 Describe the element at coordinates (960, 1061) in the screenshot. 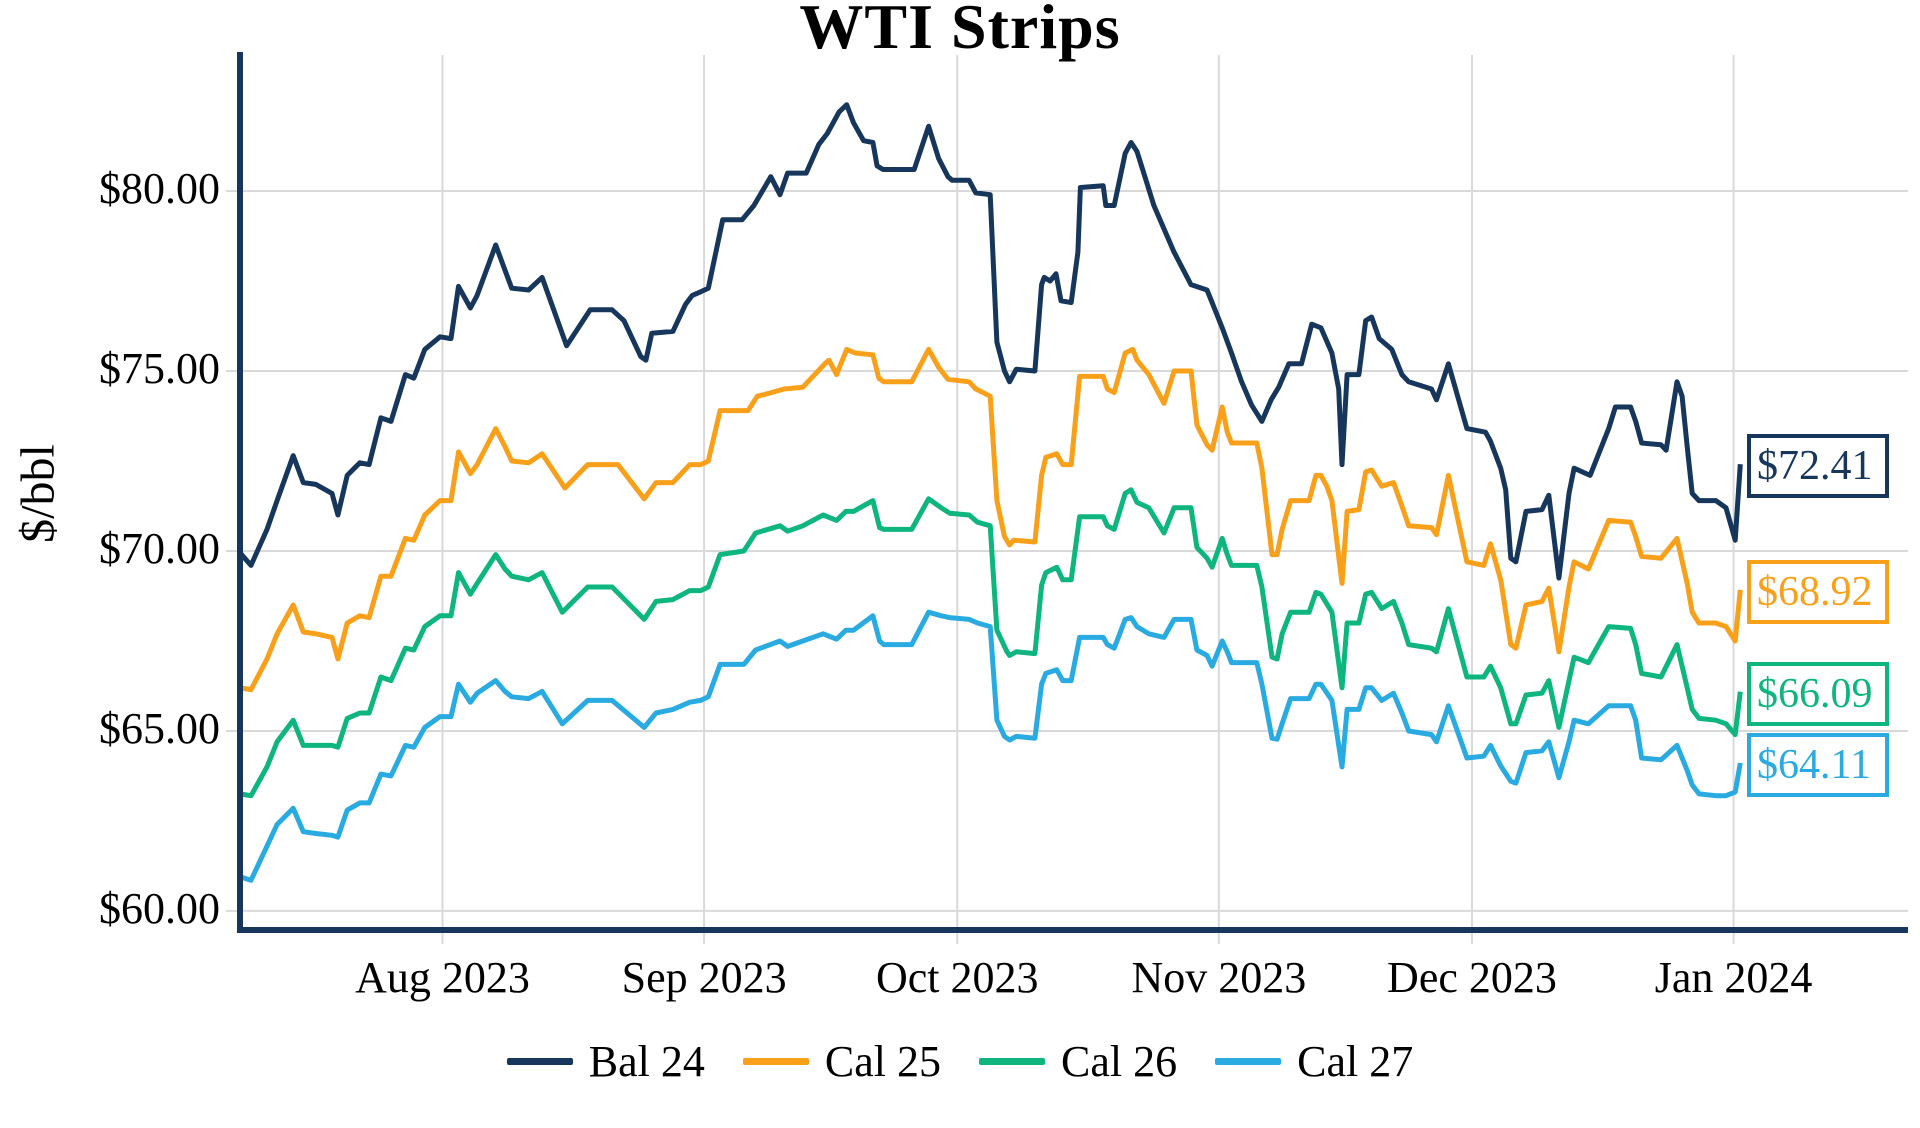

I see `legend: Bal 24 Cal 25 Cal 26 Cal 27` at that location.